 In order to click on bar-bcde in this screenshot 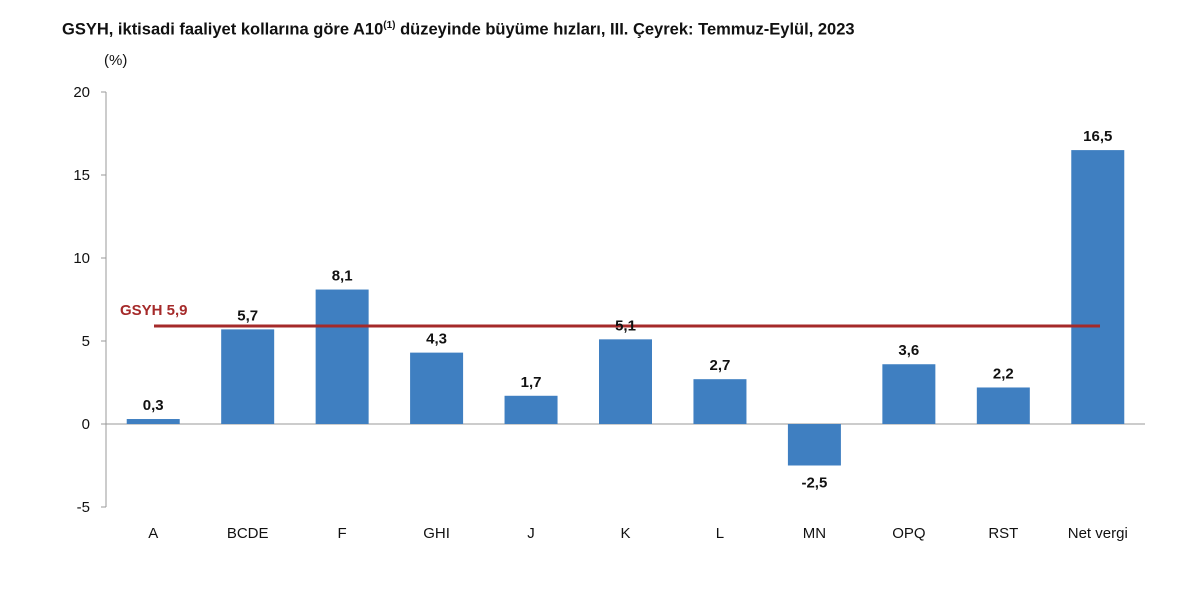, I will do `click(248, 376)`.